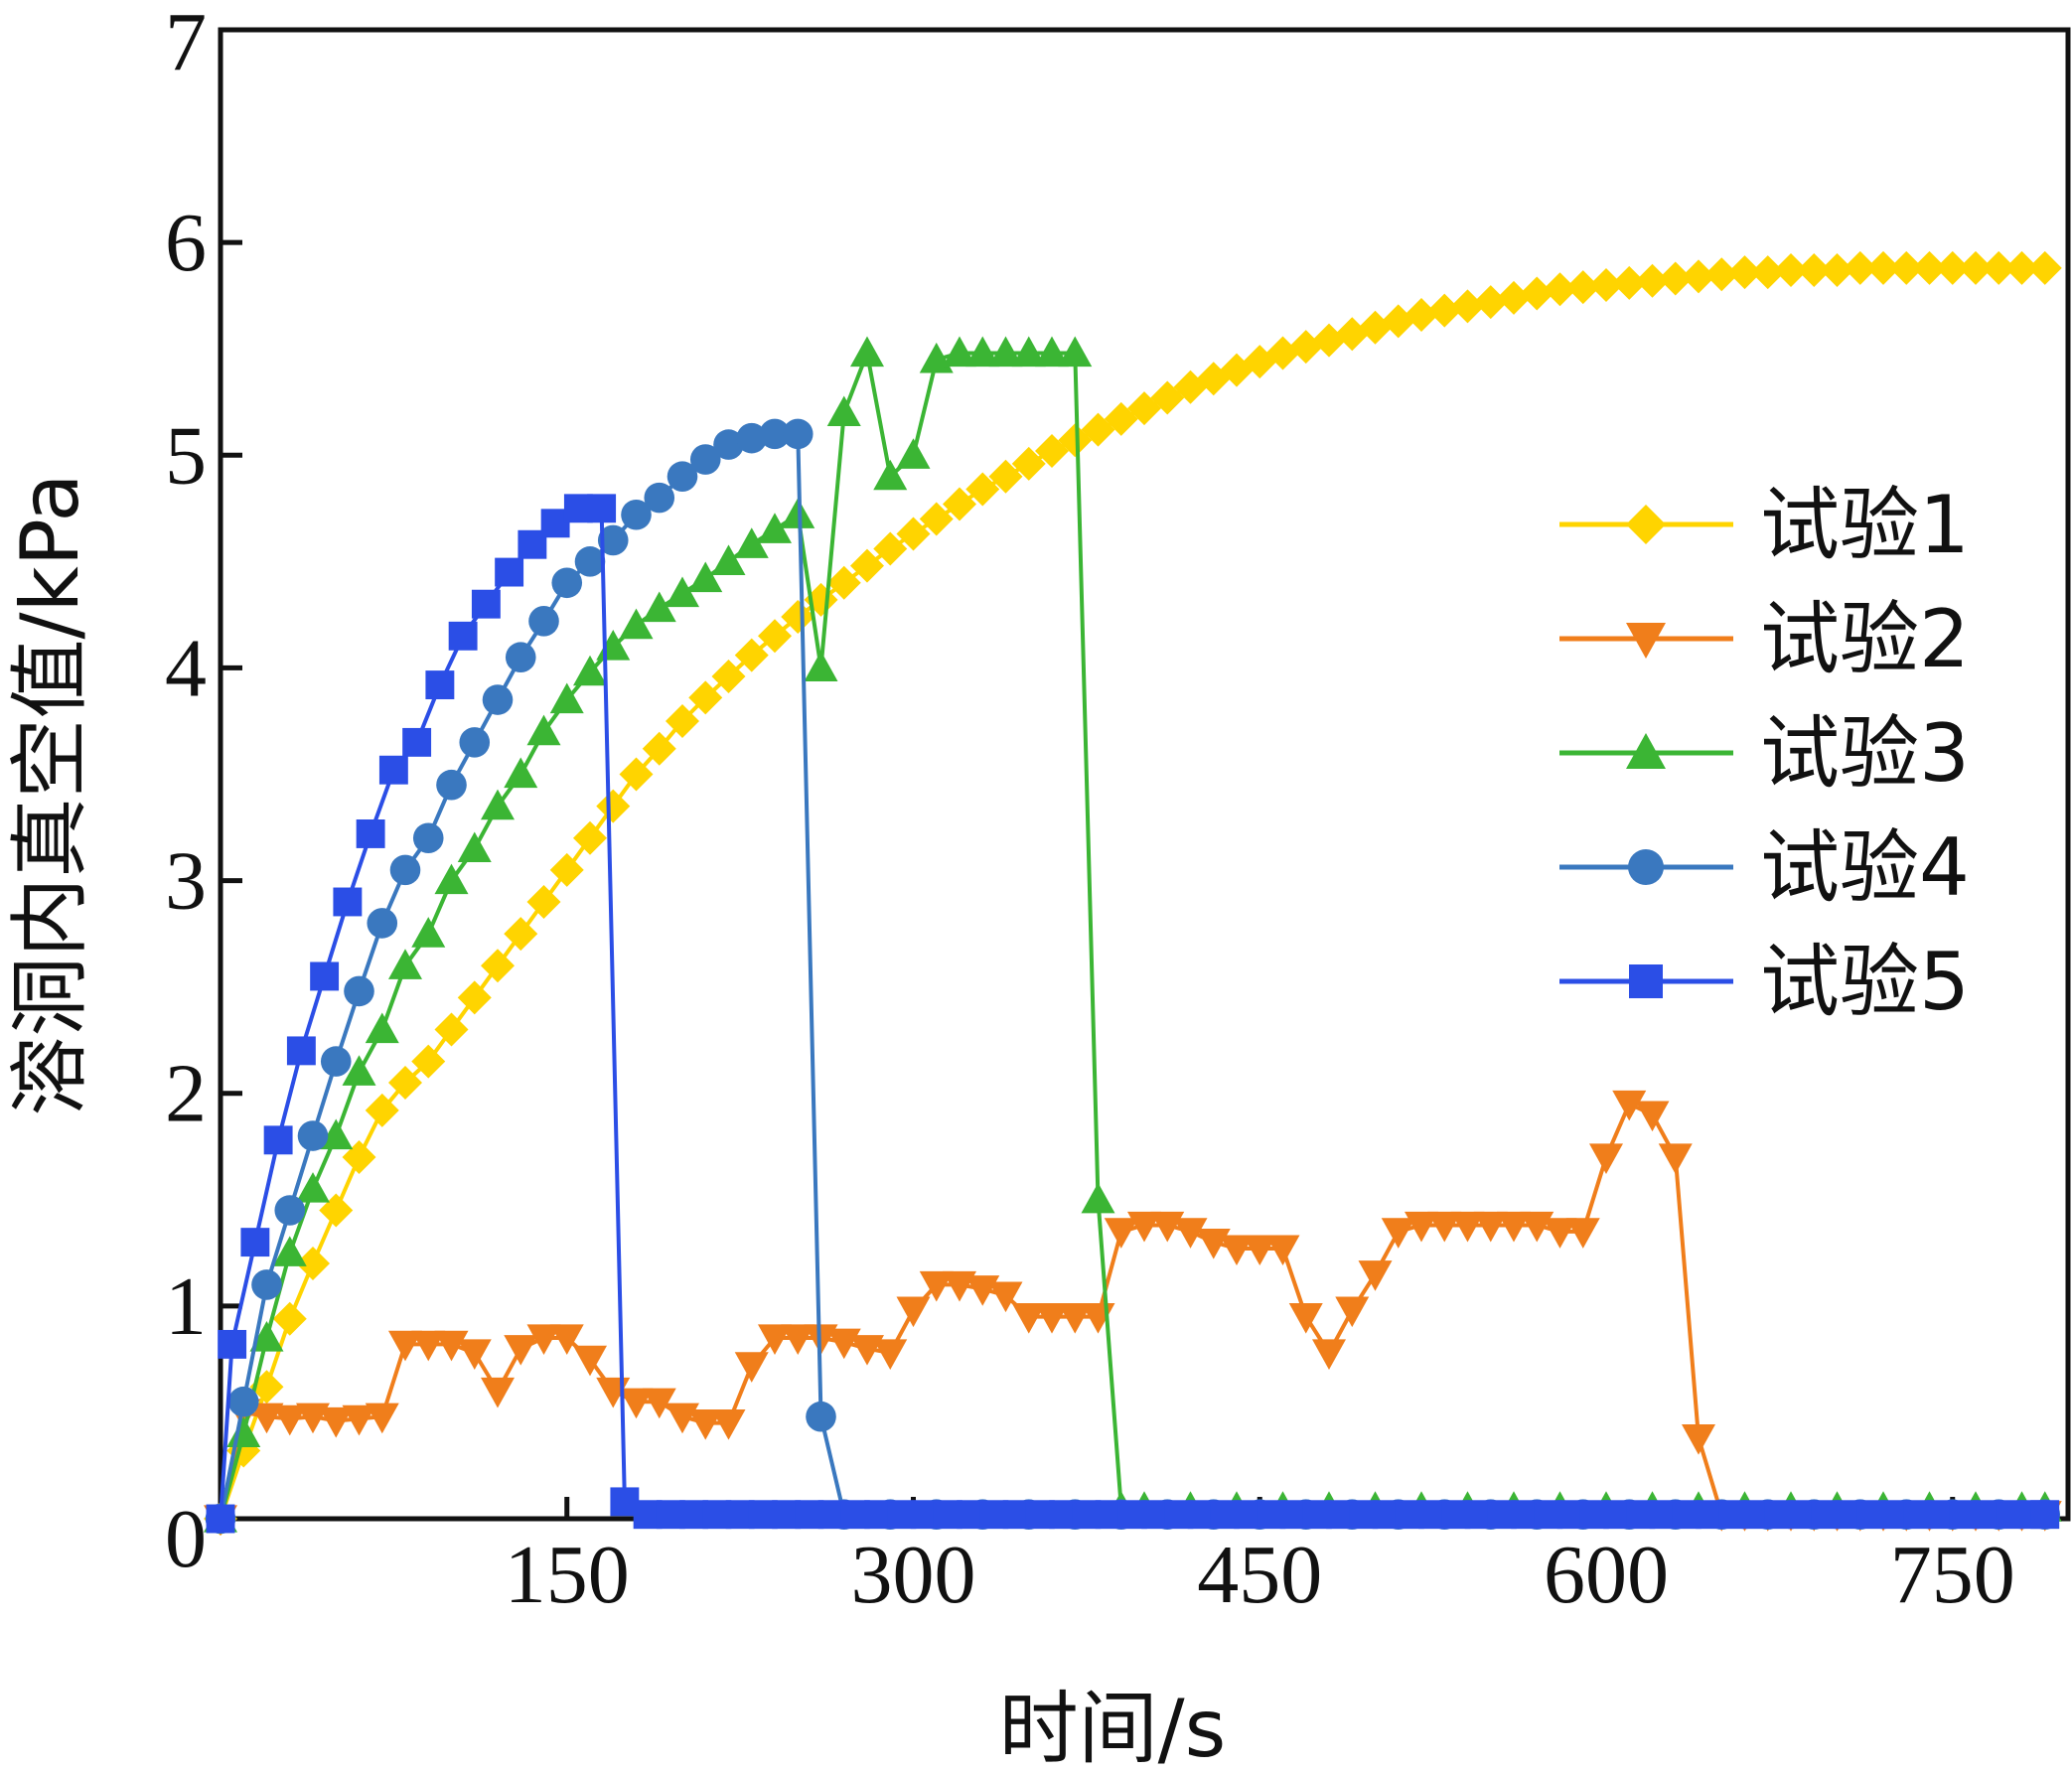 The height and width of the screenshot is (1773, 2072). What do you see at coordinates (186, 243) in the screenshot?
I see `y-tick-label: 6` at bounding box center [186, 243].